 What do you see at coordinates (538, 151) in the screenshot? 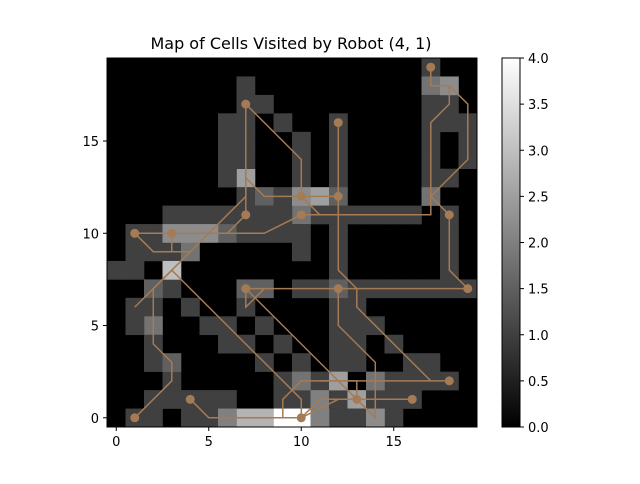
I see `colorbar-tick-label: 3.0` at bounding box center [538, 151].